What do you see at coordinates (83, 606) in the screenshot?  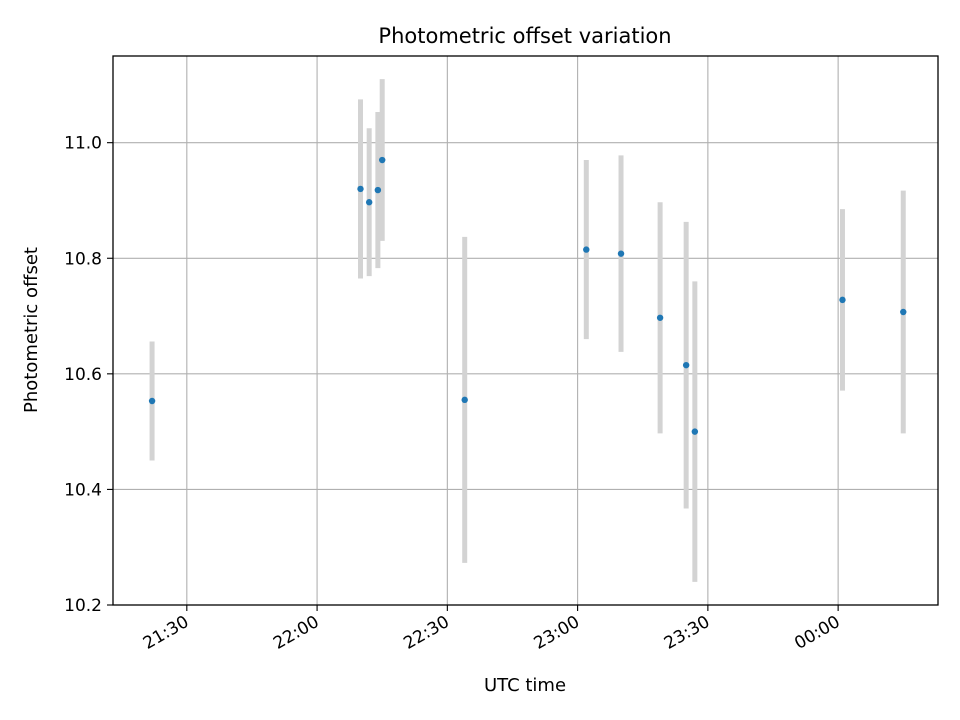 I see `y-tick-label: 10.2` at bounding box center [83, 606].